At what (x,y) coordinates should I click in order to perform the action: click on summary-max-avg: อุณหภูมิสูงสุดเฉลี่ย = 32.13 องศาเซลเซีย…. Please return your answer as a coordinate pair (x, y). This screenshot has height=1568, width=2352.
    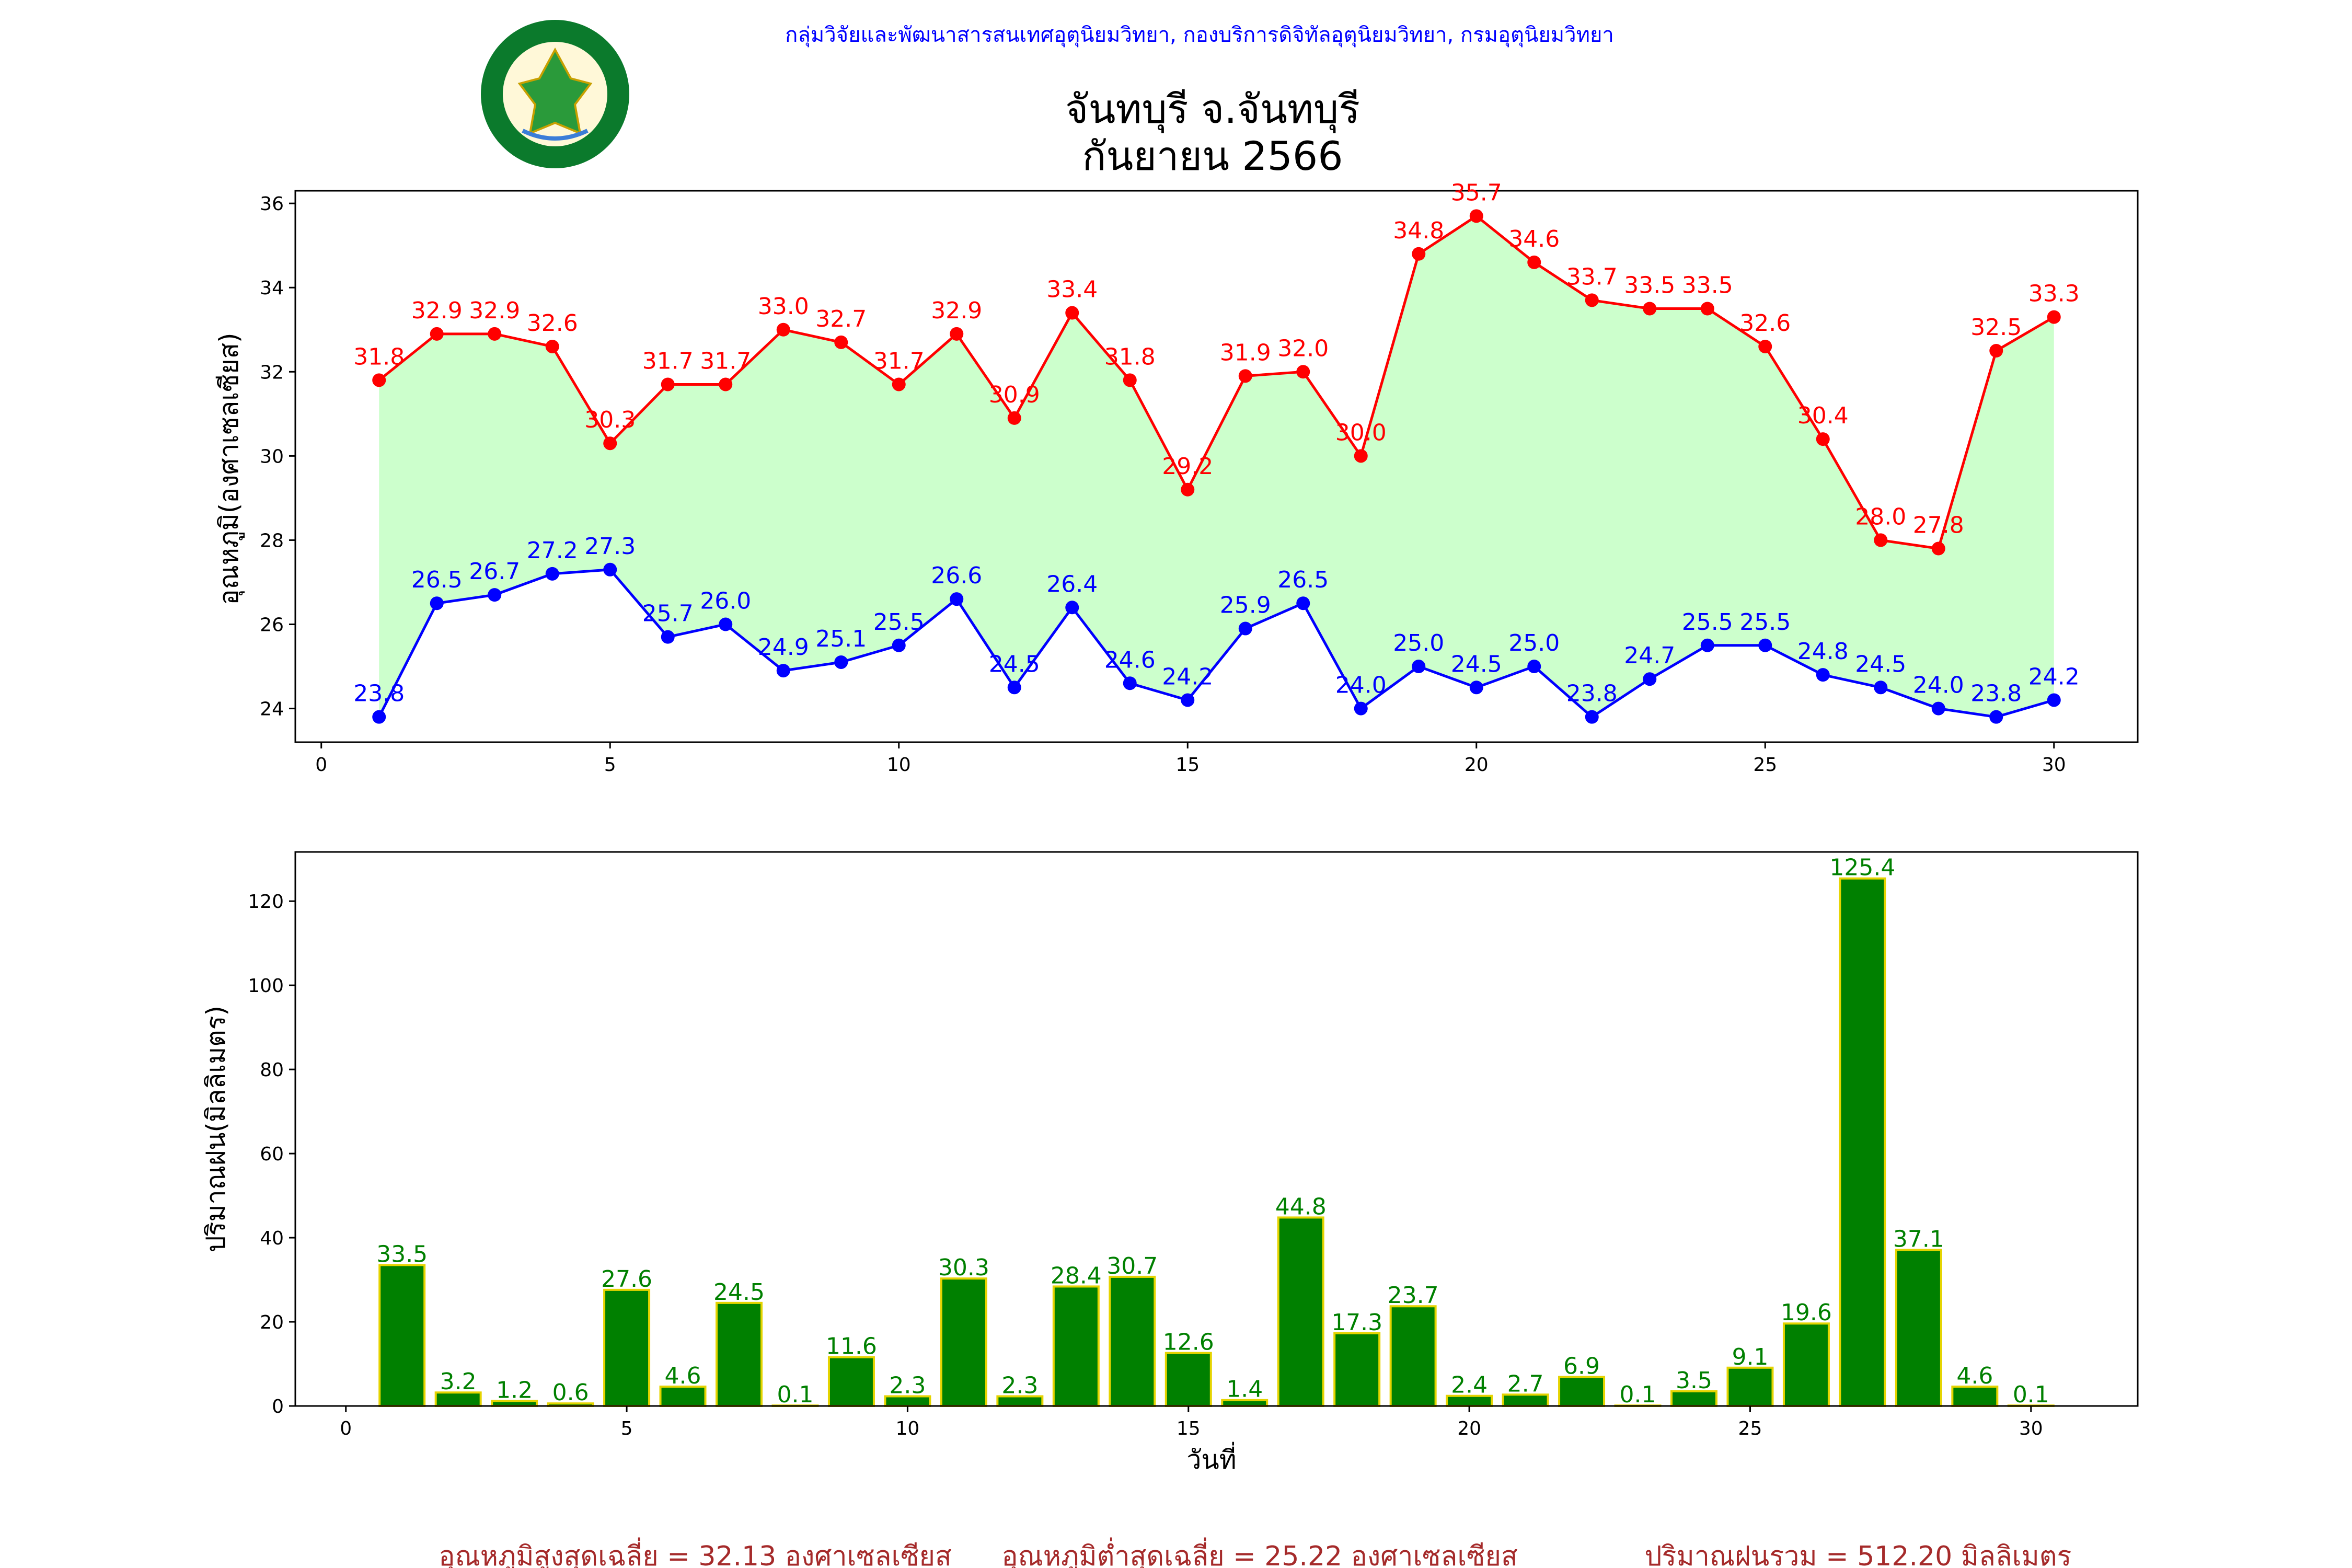
    Looking at the image, I should click on (695, 1552).